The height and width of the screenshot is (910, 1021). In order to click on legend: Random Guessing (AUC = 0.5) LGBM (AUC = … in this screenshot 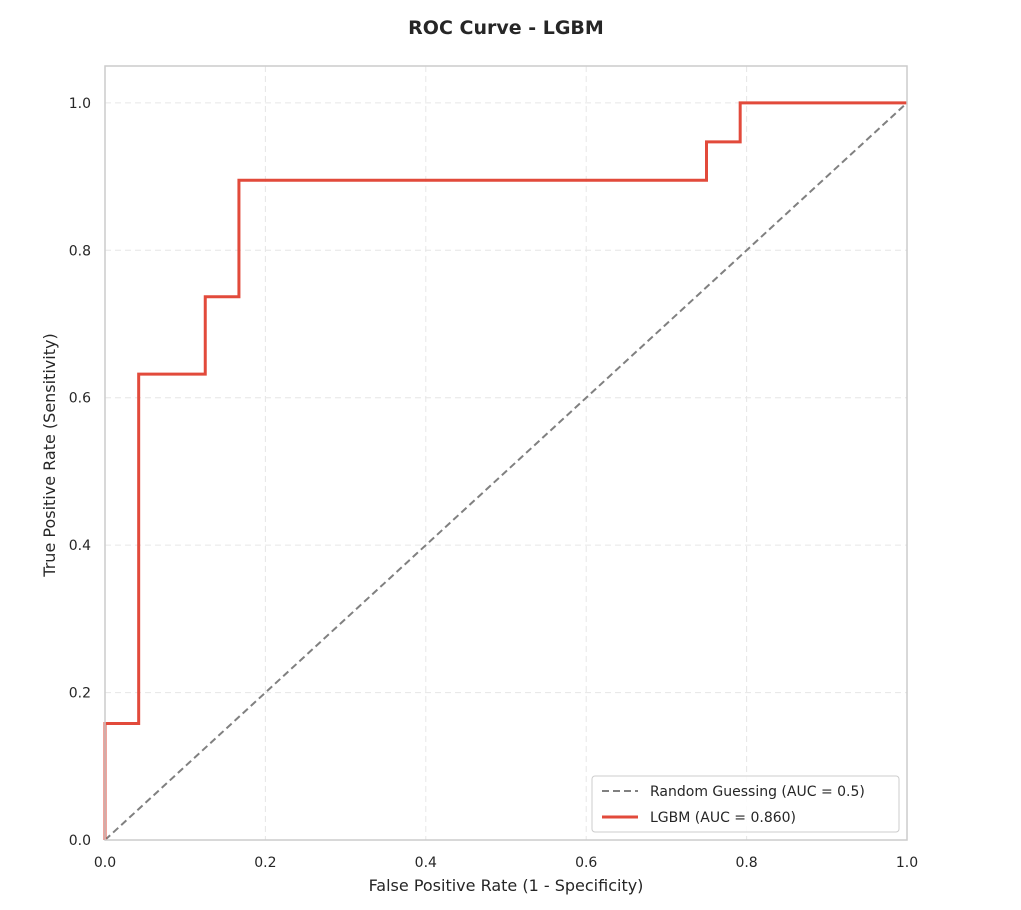, I will do `click(745, 804)`.